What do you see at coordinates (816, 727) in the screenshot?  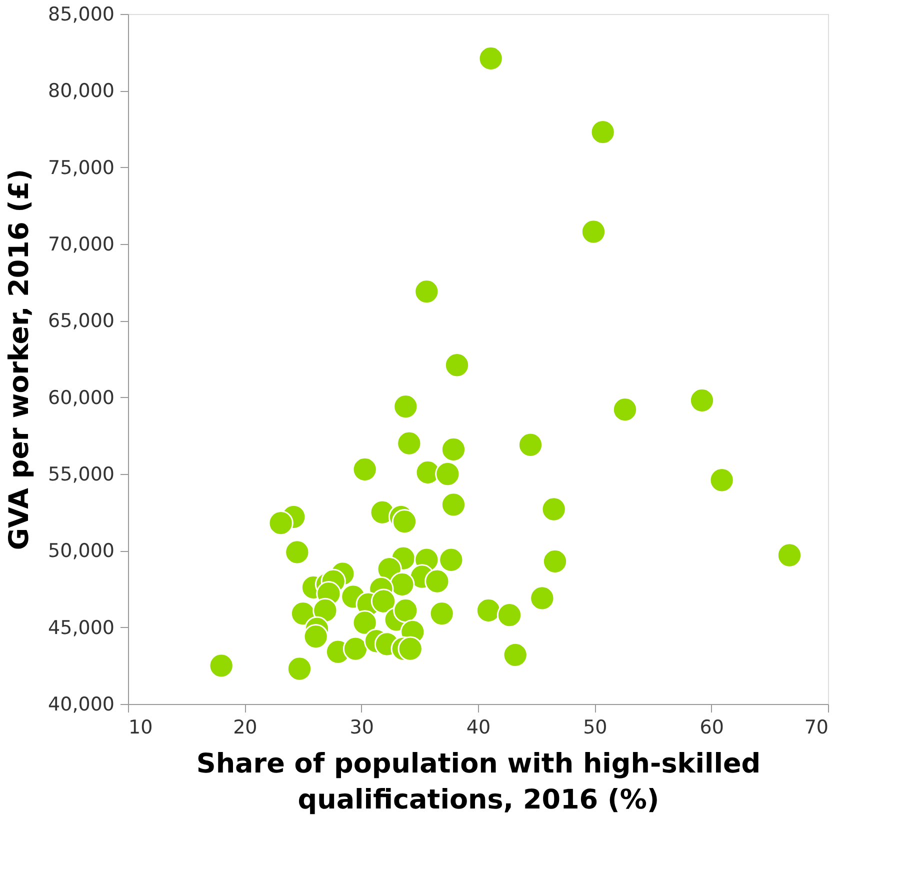 I see `x-tick-label: 70` at bounding box center [816, 727].